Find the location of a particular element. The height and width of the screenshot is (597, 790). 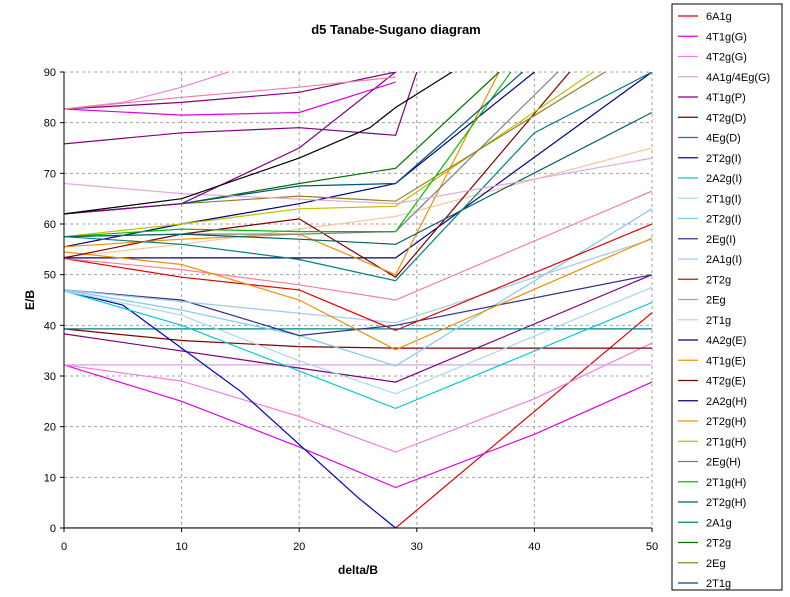

legend-label: 4T2g(E) is located at coordinates (726, 382).